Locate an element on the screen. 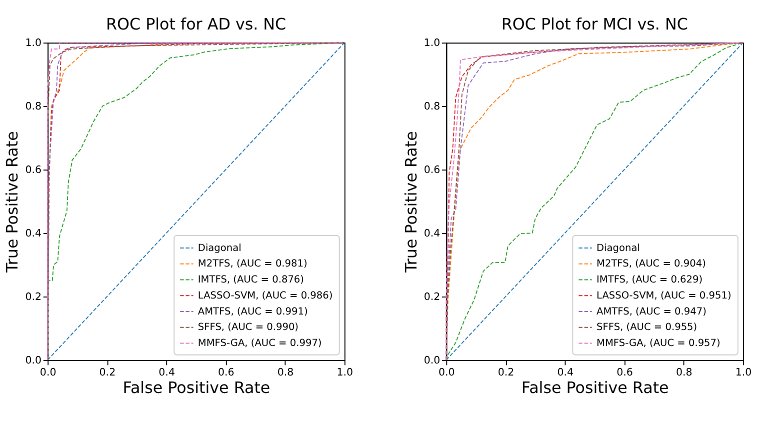 The height and width of the screenshot is (424, 758). legend-label: AMTFS, (AUC = 0.947) is located at coordinates (651, 312).